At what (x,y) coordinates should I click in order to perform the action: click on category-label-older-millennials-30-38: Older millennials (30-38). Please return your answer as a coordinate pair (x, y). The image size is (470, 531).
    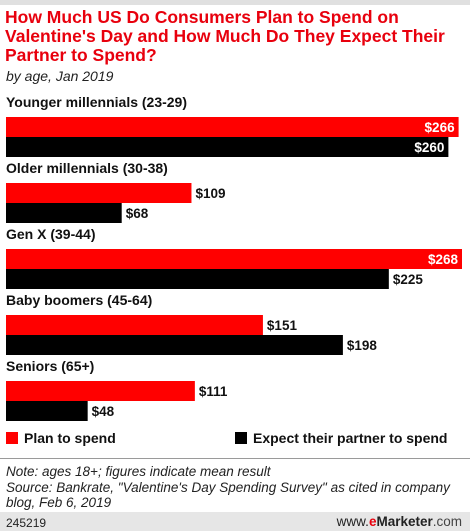
    Looking at the image, I should click on (87, 168).